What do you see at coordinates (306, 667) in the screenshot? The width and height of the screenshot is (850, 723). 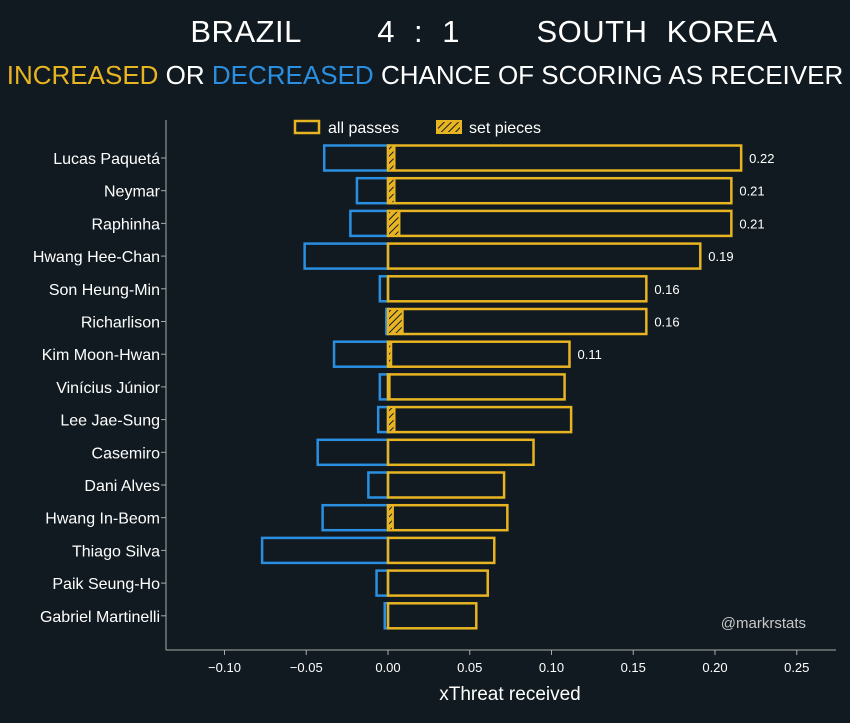 I see `x-tick-label: −0.05` at bounding box center [306, 667].